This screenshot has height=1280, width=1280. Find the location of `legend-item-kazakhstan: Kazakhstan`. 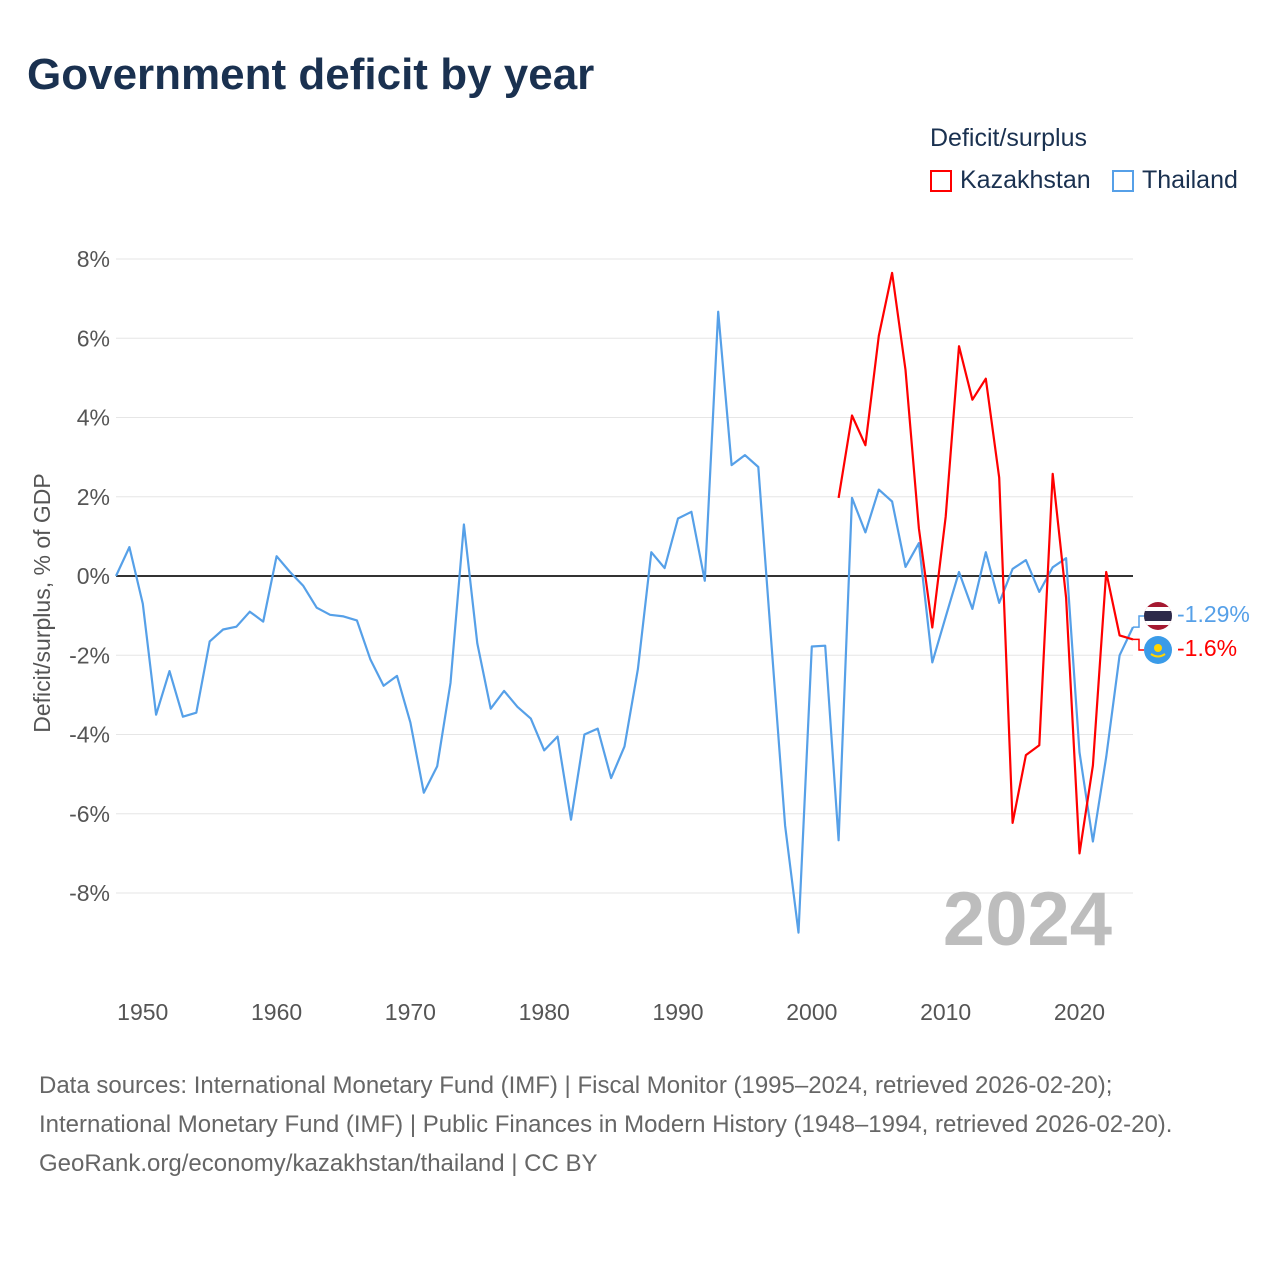

legend-item-kazakhstan: Kazakhstan is located at coordinates (1010, 180).